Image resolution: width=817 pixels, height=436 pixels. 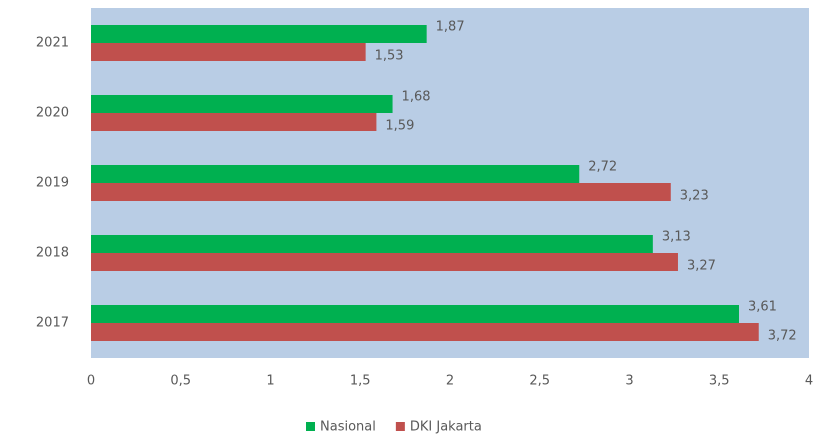 What do you see at coordinates (180, 381) in the screenshot?
I see `x-tick-label: 0,5` at bounding box center [180, 381].